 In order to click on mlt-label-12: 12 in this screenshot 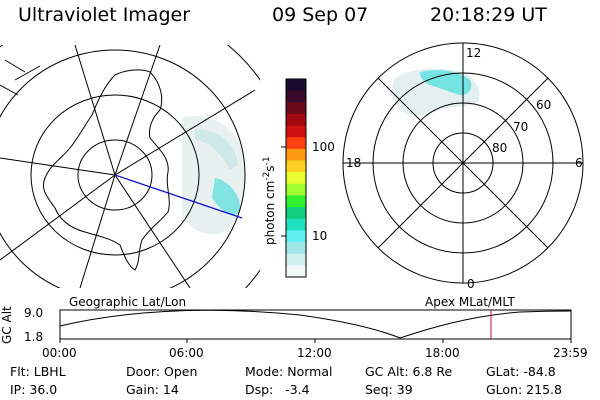, I will do `click(474, 53)`.